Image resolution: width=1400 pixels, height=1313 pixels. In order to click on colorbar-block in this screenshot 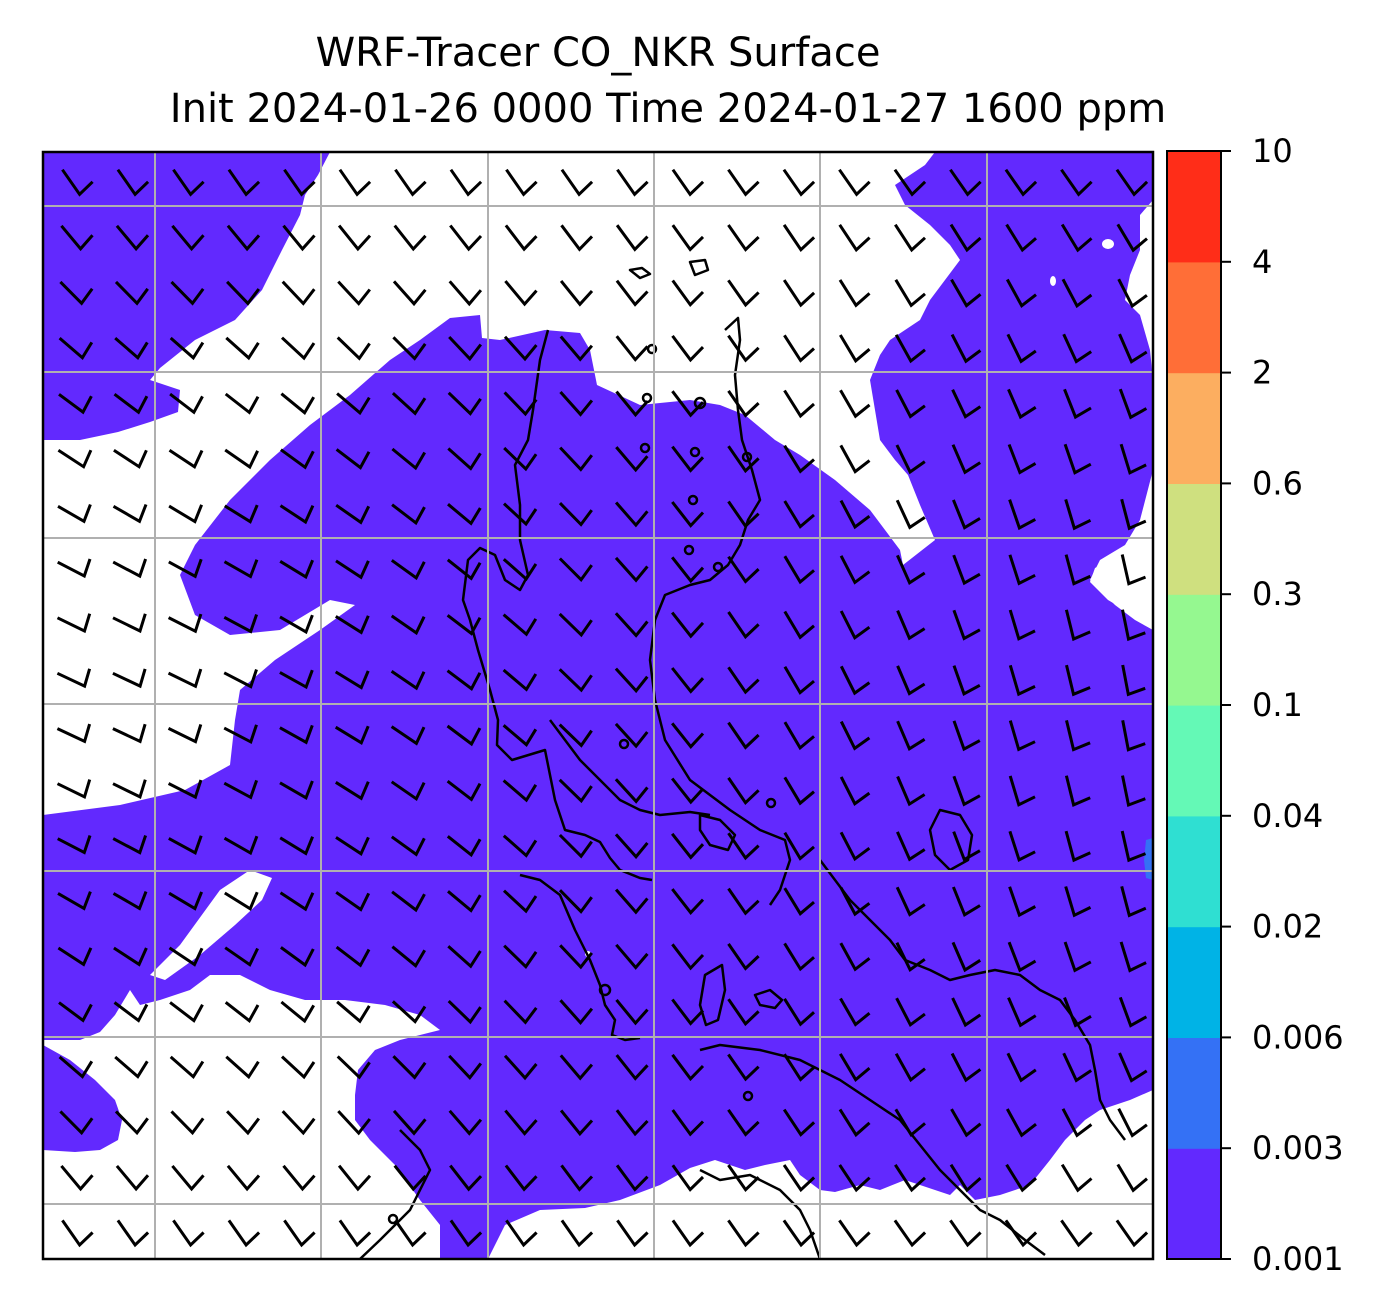, I will do `click(1194, 207)`.